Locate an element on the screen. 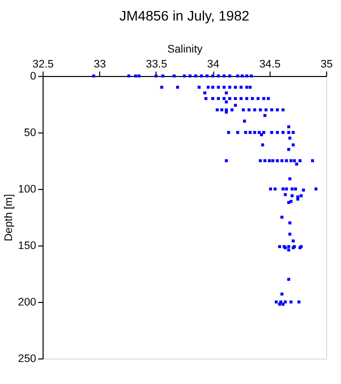  x-axis-title: Salinity is located at coordinates (185, 50).